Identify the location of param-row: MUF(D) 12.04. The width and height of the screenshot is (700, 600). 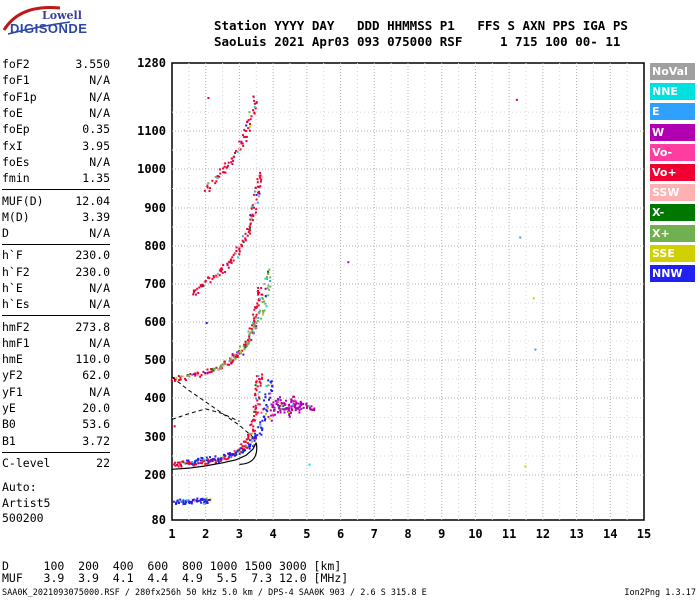
(56, 200).